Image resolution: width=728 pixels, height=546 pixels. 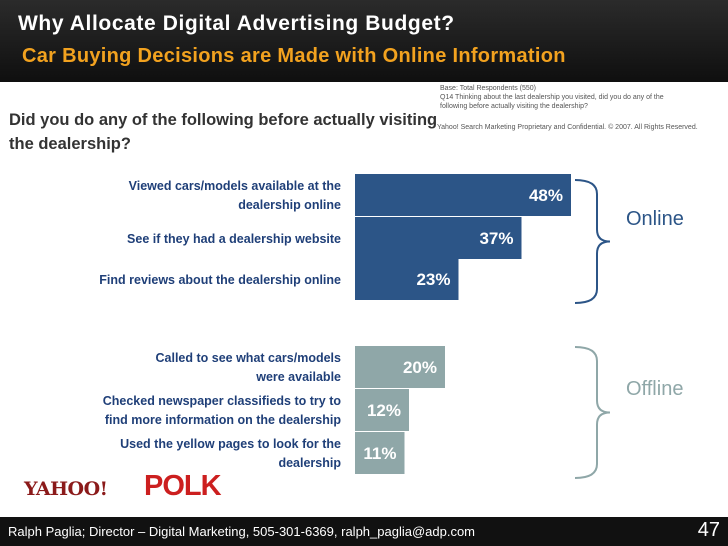 I want to click on polk-logo: POLK, so click(x=183, y=486).